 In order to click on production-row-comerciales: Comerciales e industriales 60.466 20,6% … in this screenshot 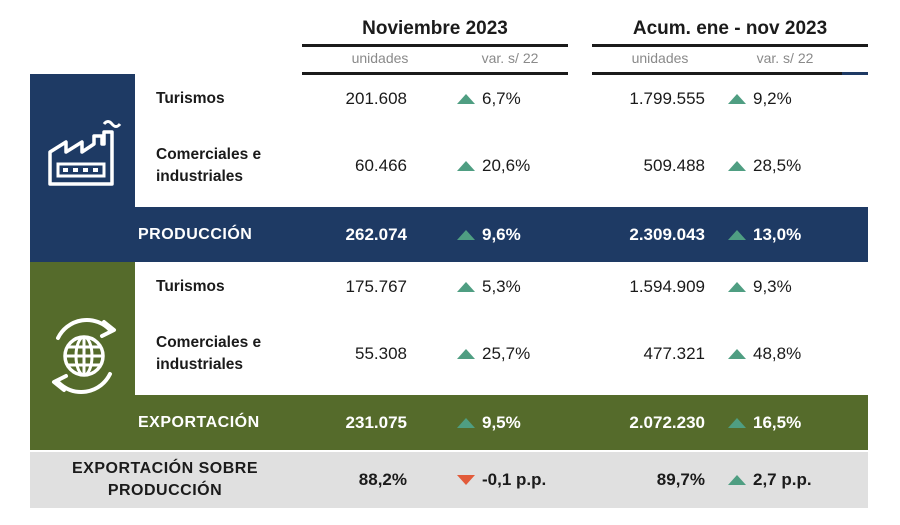, I will do `click(501, 165)`.